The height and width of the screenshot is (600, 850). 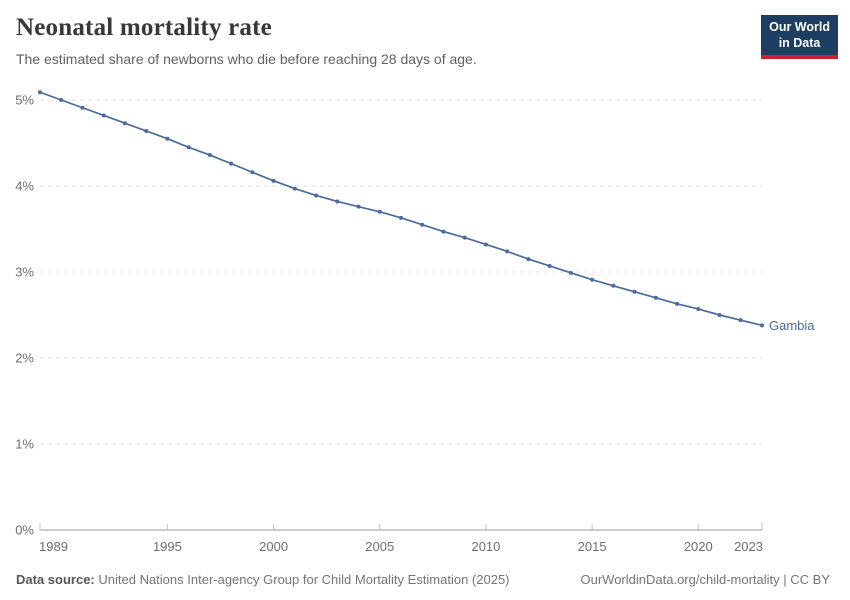 What do you see at coordinates (799, 27) in the screenshot?
I see `owid-logo-line1: Our World` at bounding box center [799, 27].